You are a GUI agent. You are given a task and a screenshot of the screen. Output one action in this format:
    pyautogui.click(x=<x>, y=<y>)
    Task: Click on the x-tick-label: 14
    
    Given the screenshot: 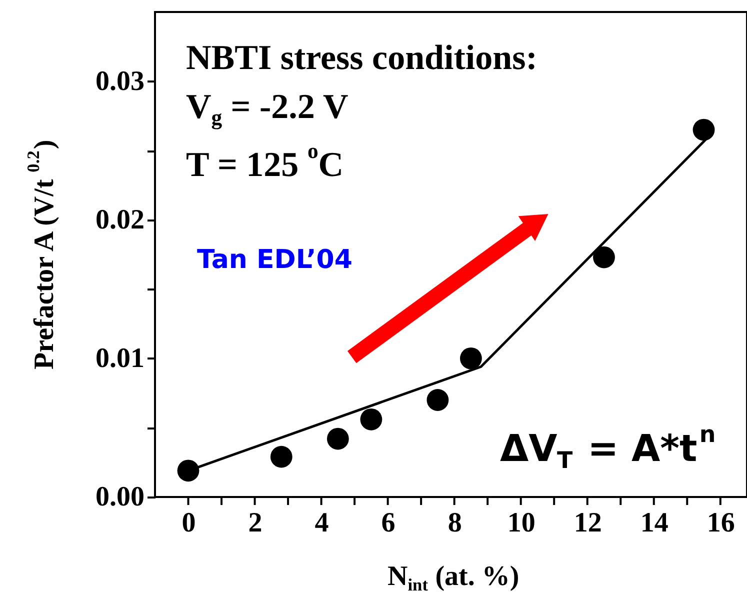 What is the action you would take?
    pyautogui.click(x=654, y=523)
    